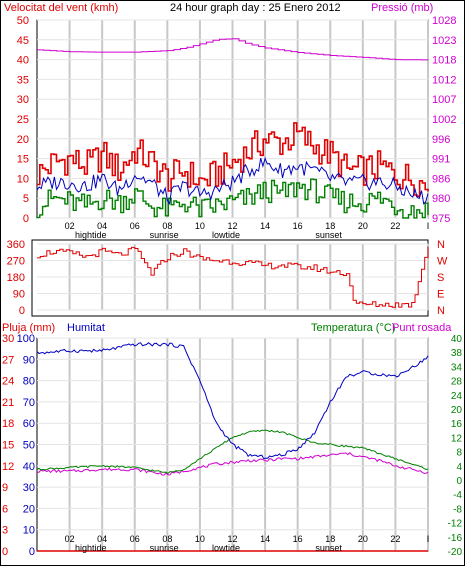 This screenshot has height=566, width=465. What do you see at coordinates (233, 277) in the screenshot?
I see `wind-direction-line` at bounding box center [233, 277].